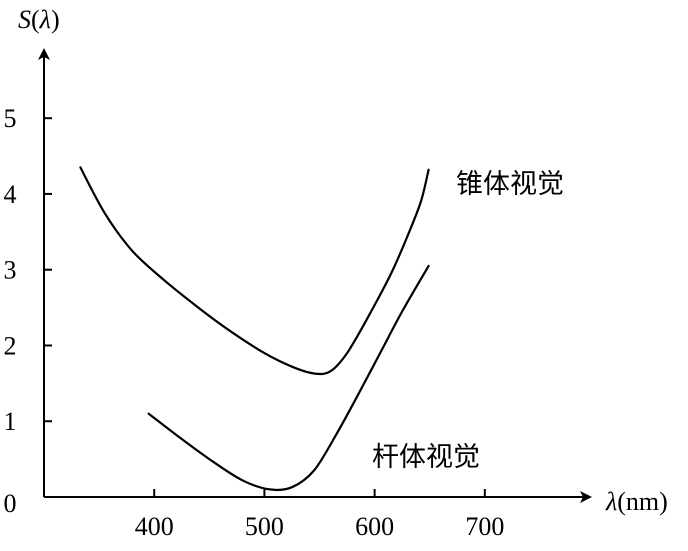  What do you see at coordinates (264, 526) in the screenshot?
I see `x-tick-label: 500` at bounding box center [264, 526].